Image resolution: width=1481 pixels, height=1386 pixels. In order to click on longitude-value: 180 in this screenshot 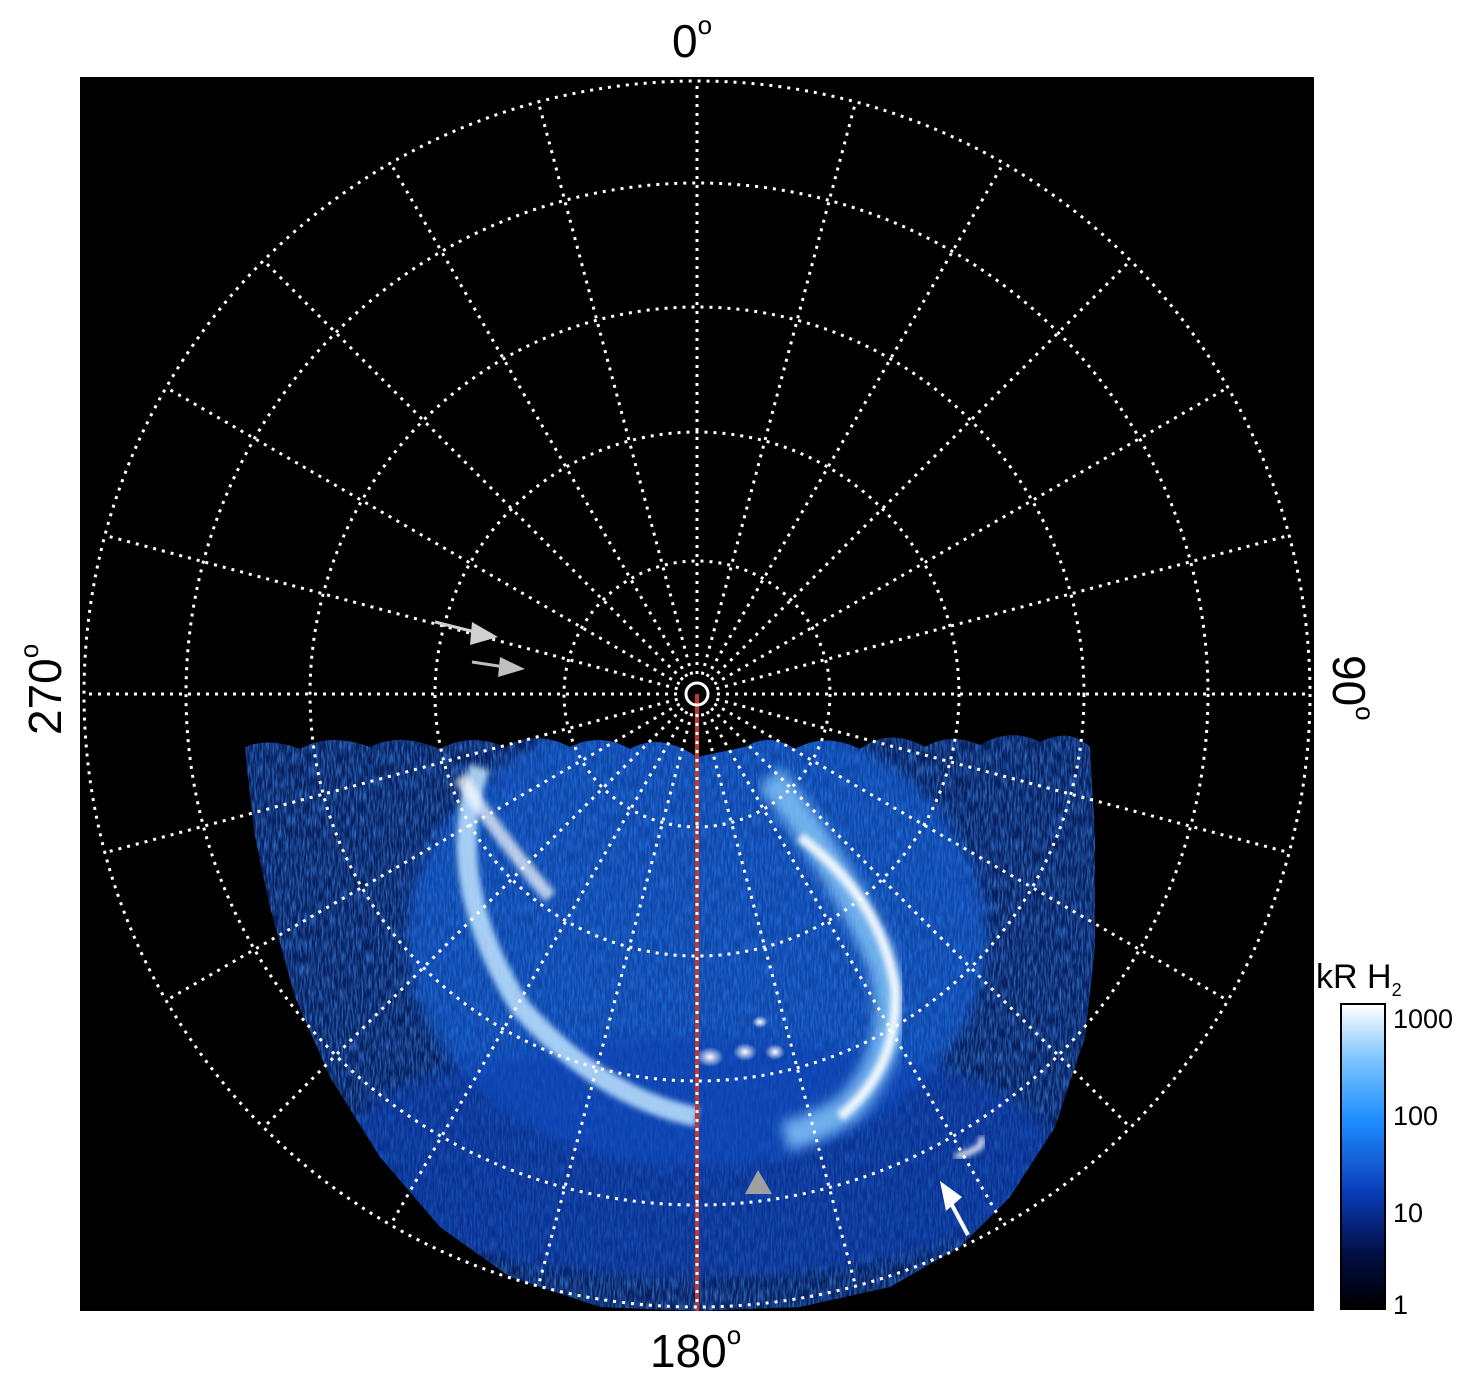, I will do `click(688, 1351)`.